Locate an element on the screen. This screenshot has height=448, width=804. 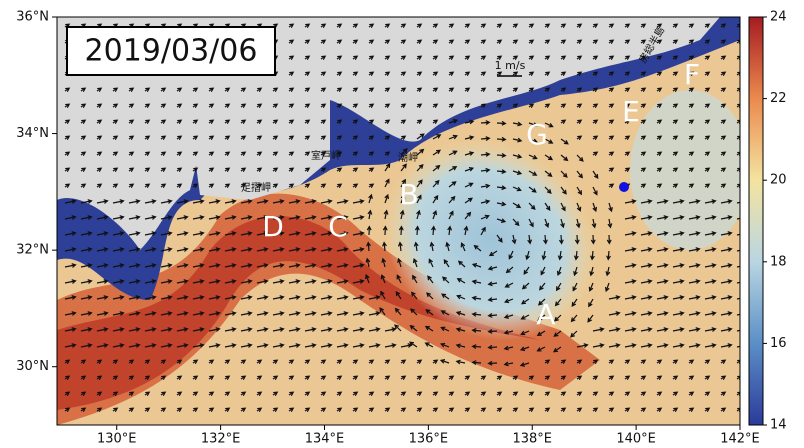
place-label: 室戸岬 is located at coordinates (326, 155).